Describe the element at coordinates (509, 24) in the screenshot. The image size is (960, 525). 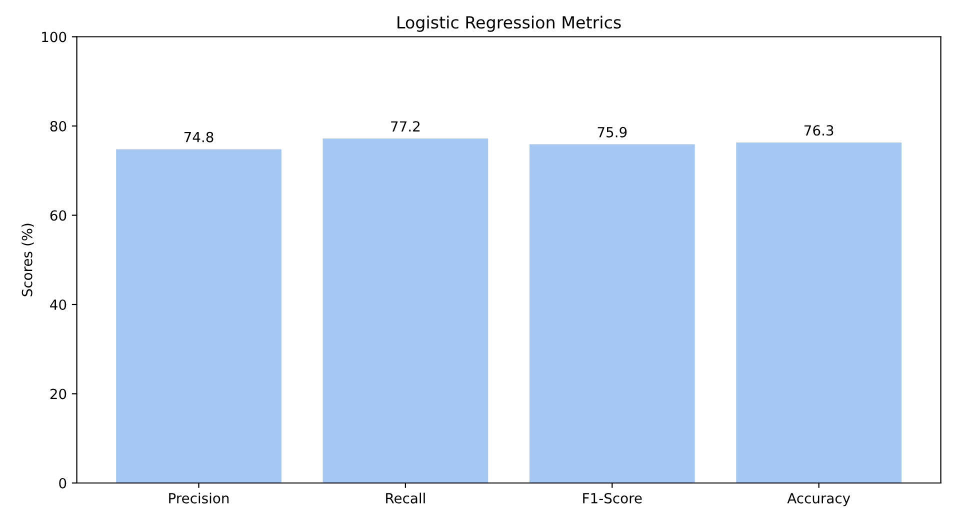
I see `chart-title: Logistic Regression Metrics` at that location.